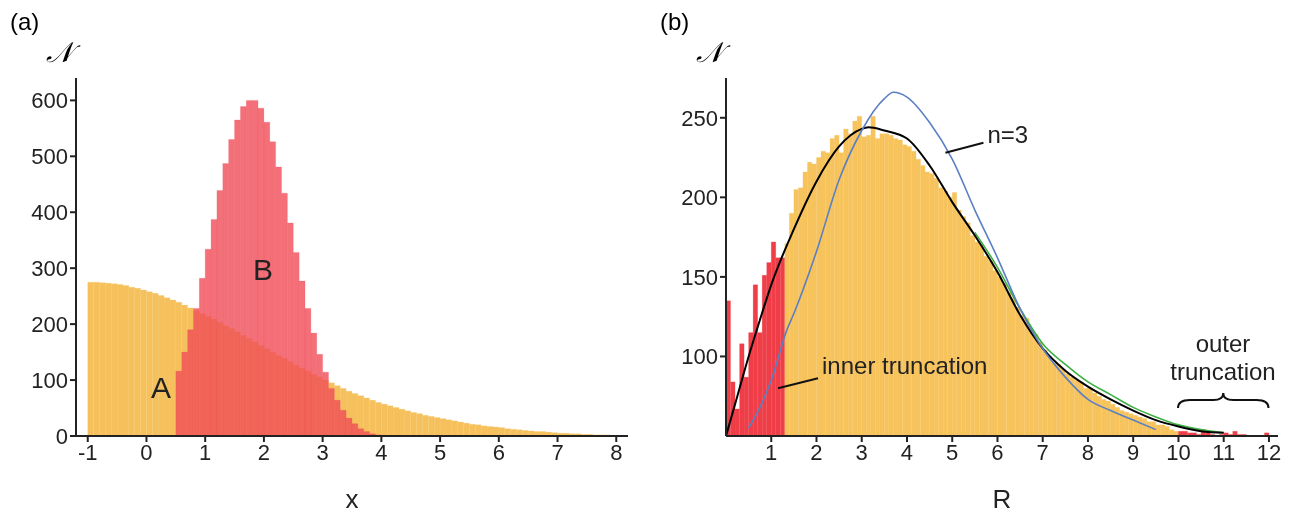 This screenshot has height=527, width=1311. Describe the element at coordinates (1008, 134) in the screenshot. I see `annotation: n=3` at that location.